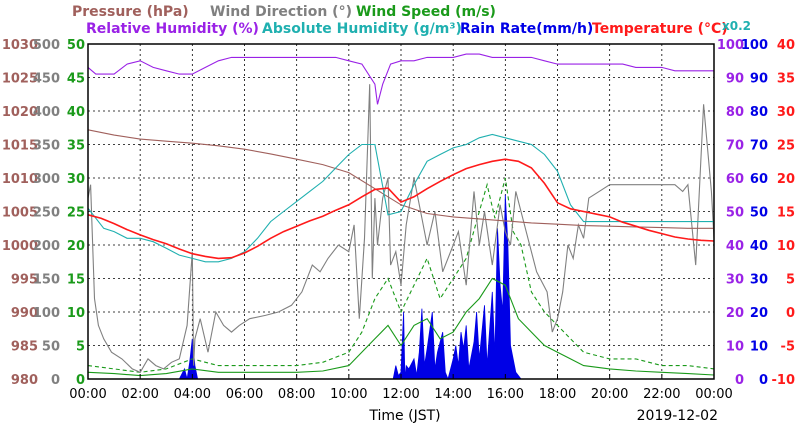 The height and width of the screenshot is (434, 800). I want to click on wind-direction-tick-label: 400, so click(46, 112).